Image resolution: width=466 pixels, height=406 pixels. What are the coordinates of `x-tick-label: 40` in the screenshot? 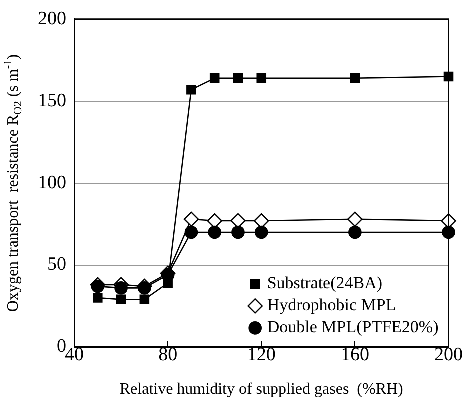 It's located at (74, 355).